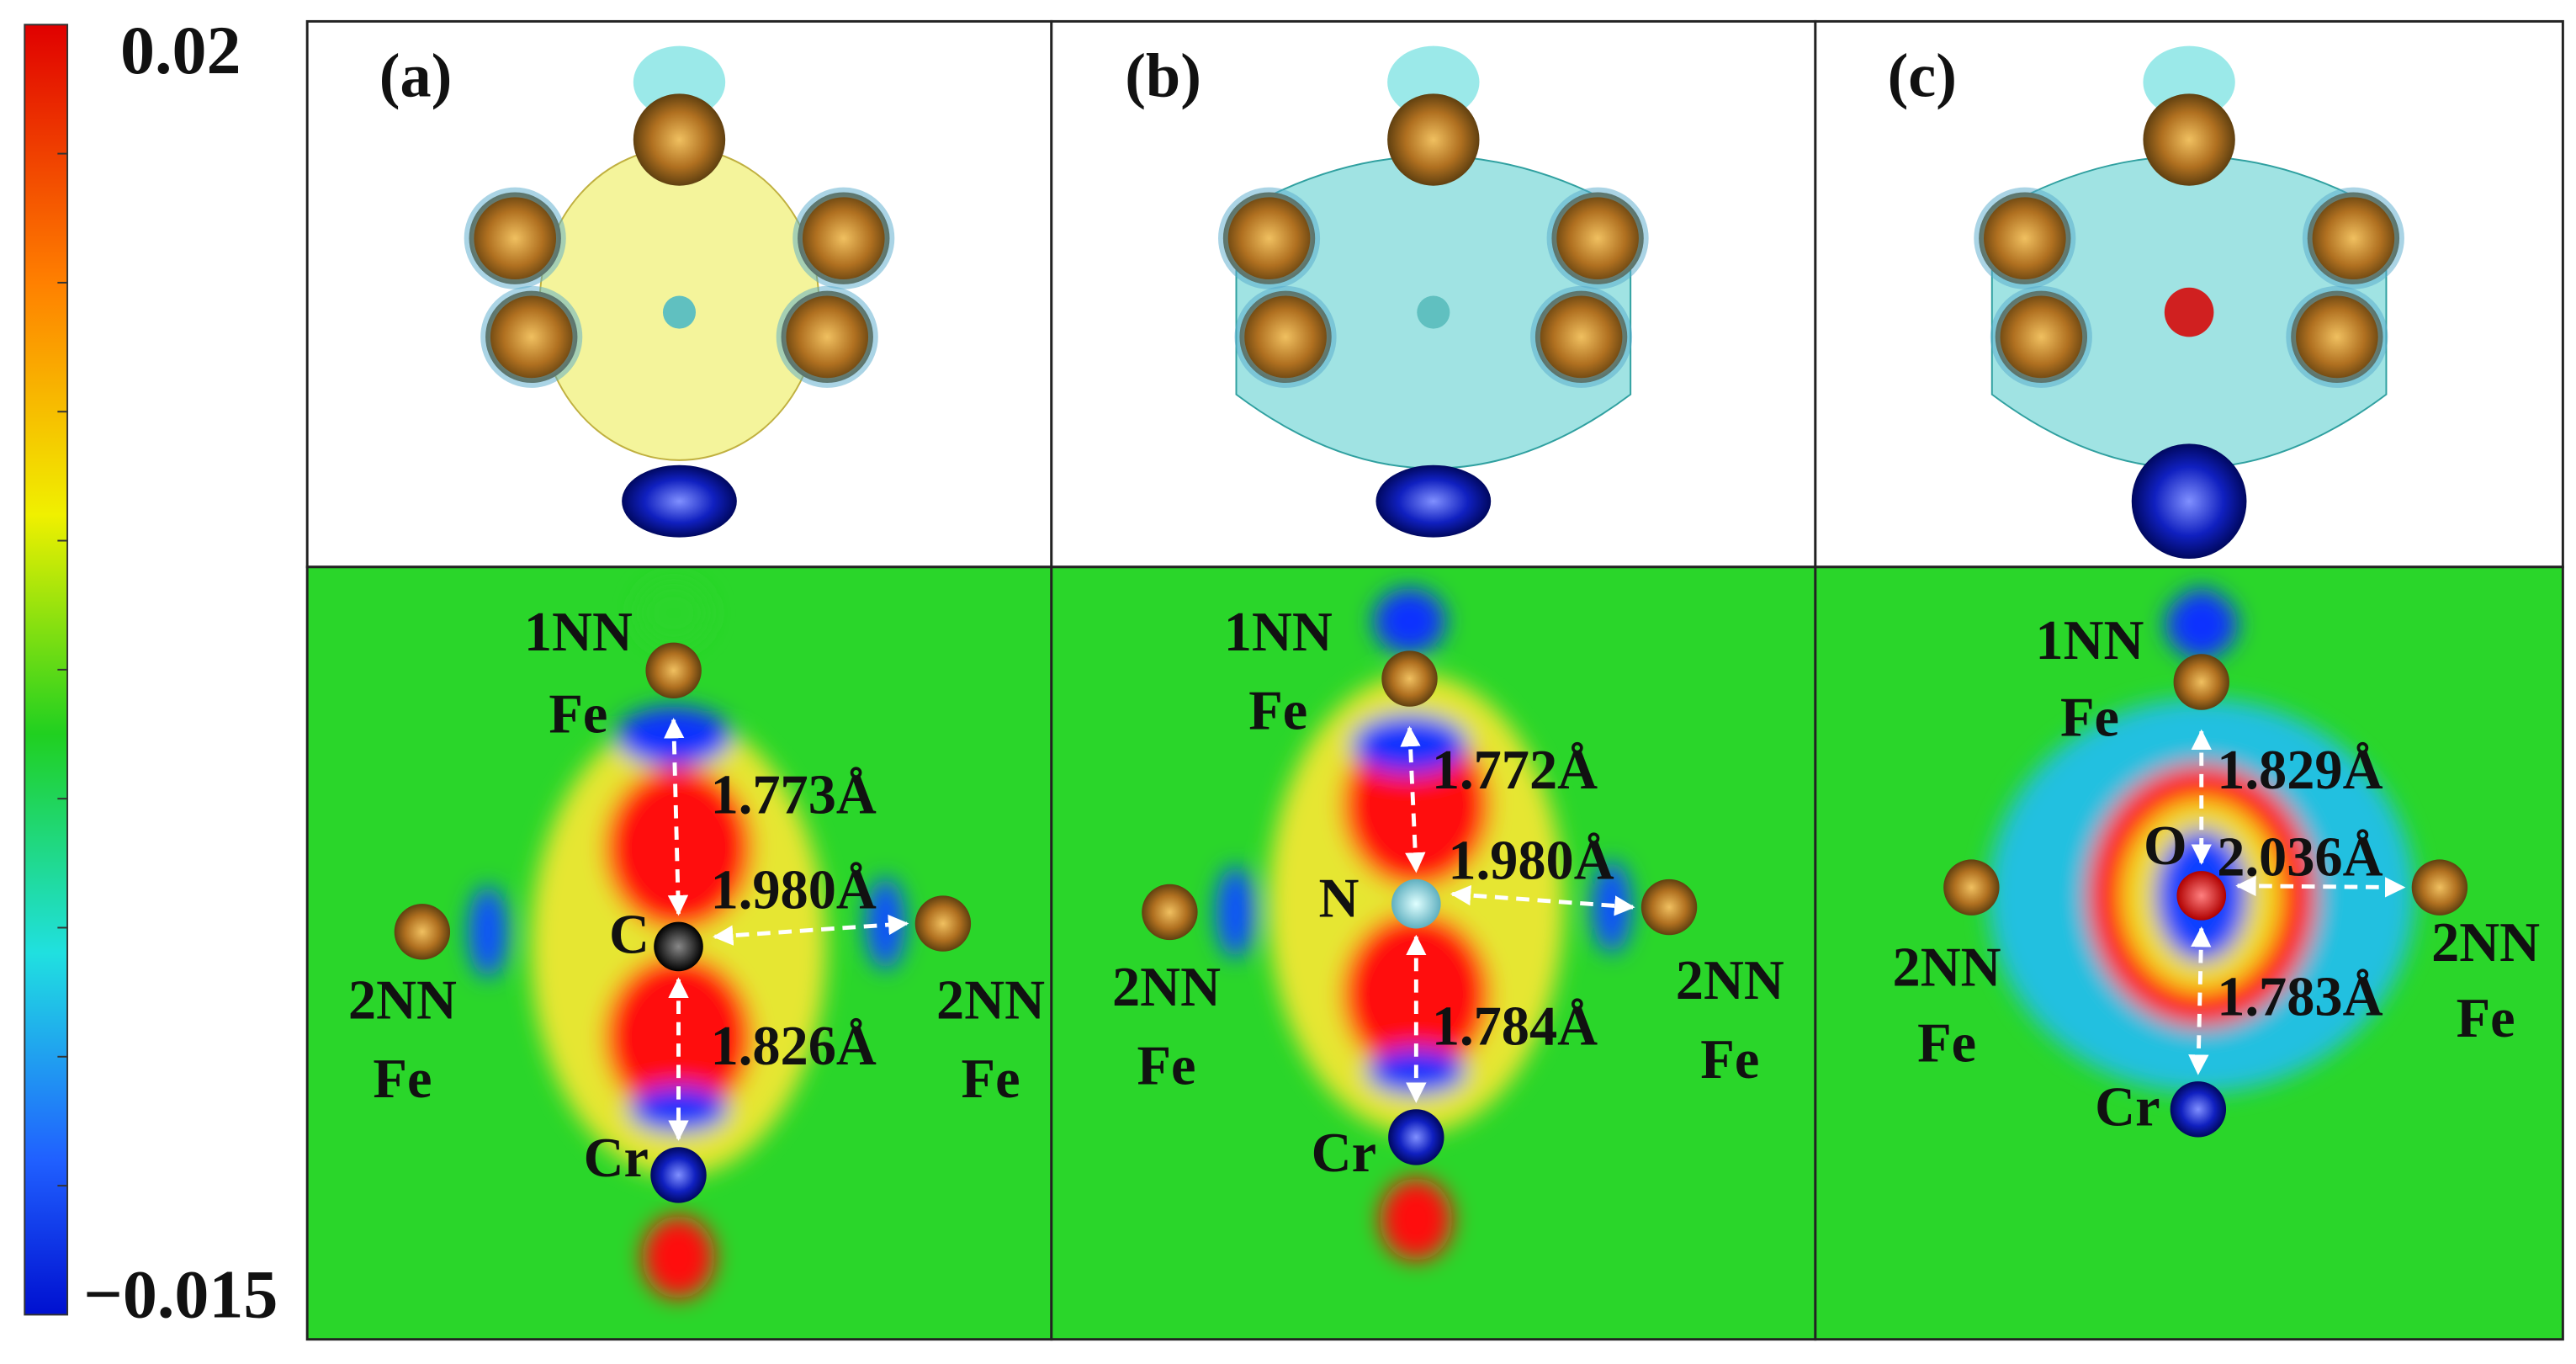 This screenshot has height=1364, width=2576. Describe the element at coordinates (1163, 77) in the screenshot. I see `panel-label: (b)` at that location.